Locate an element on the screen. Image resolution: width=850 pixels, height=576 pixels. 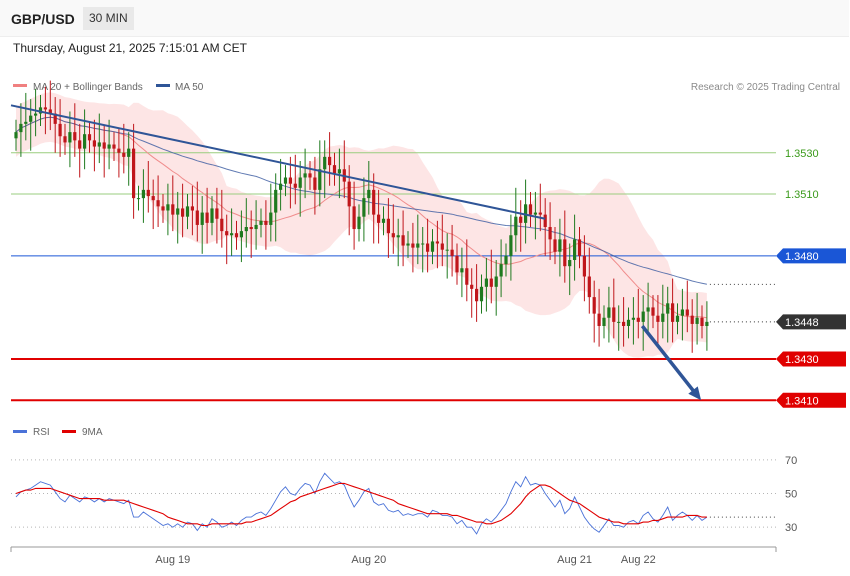
legend-swatch-rsi is located at coordinates (20, 431).